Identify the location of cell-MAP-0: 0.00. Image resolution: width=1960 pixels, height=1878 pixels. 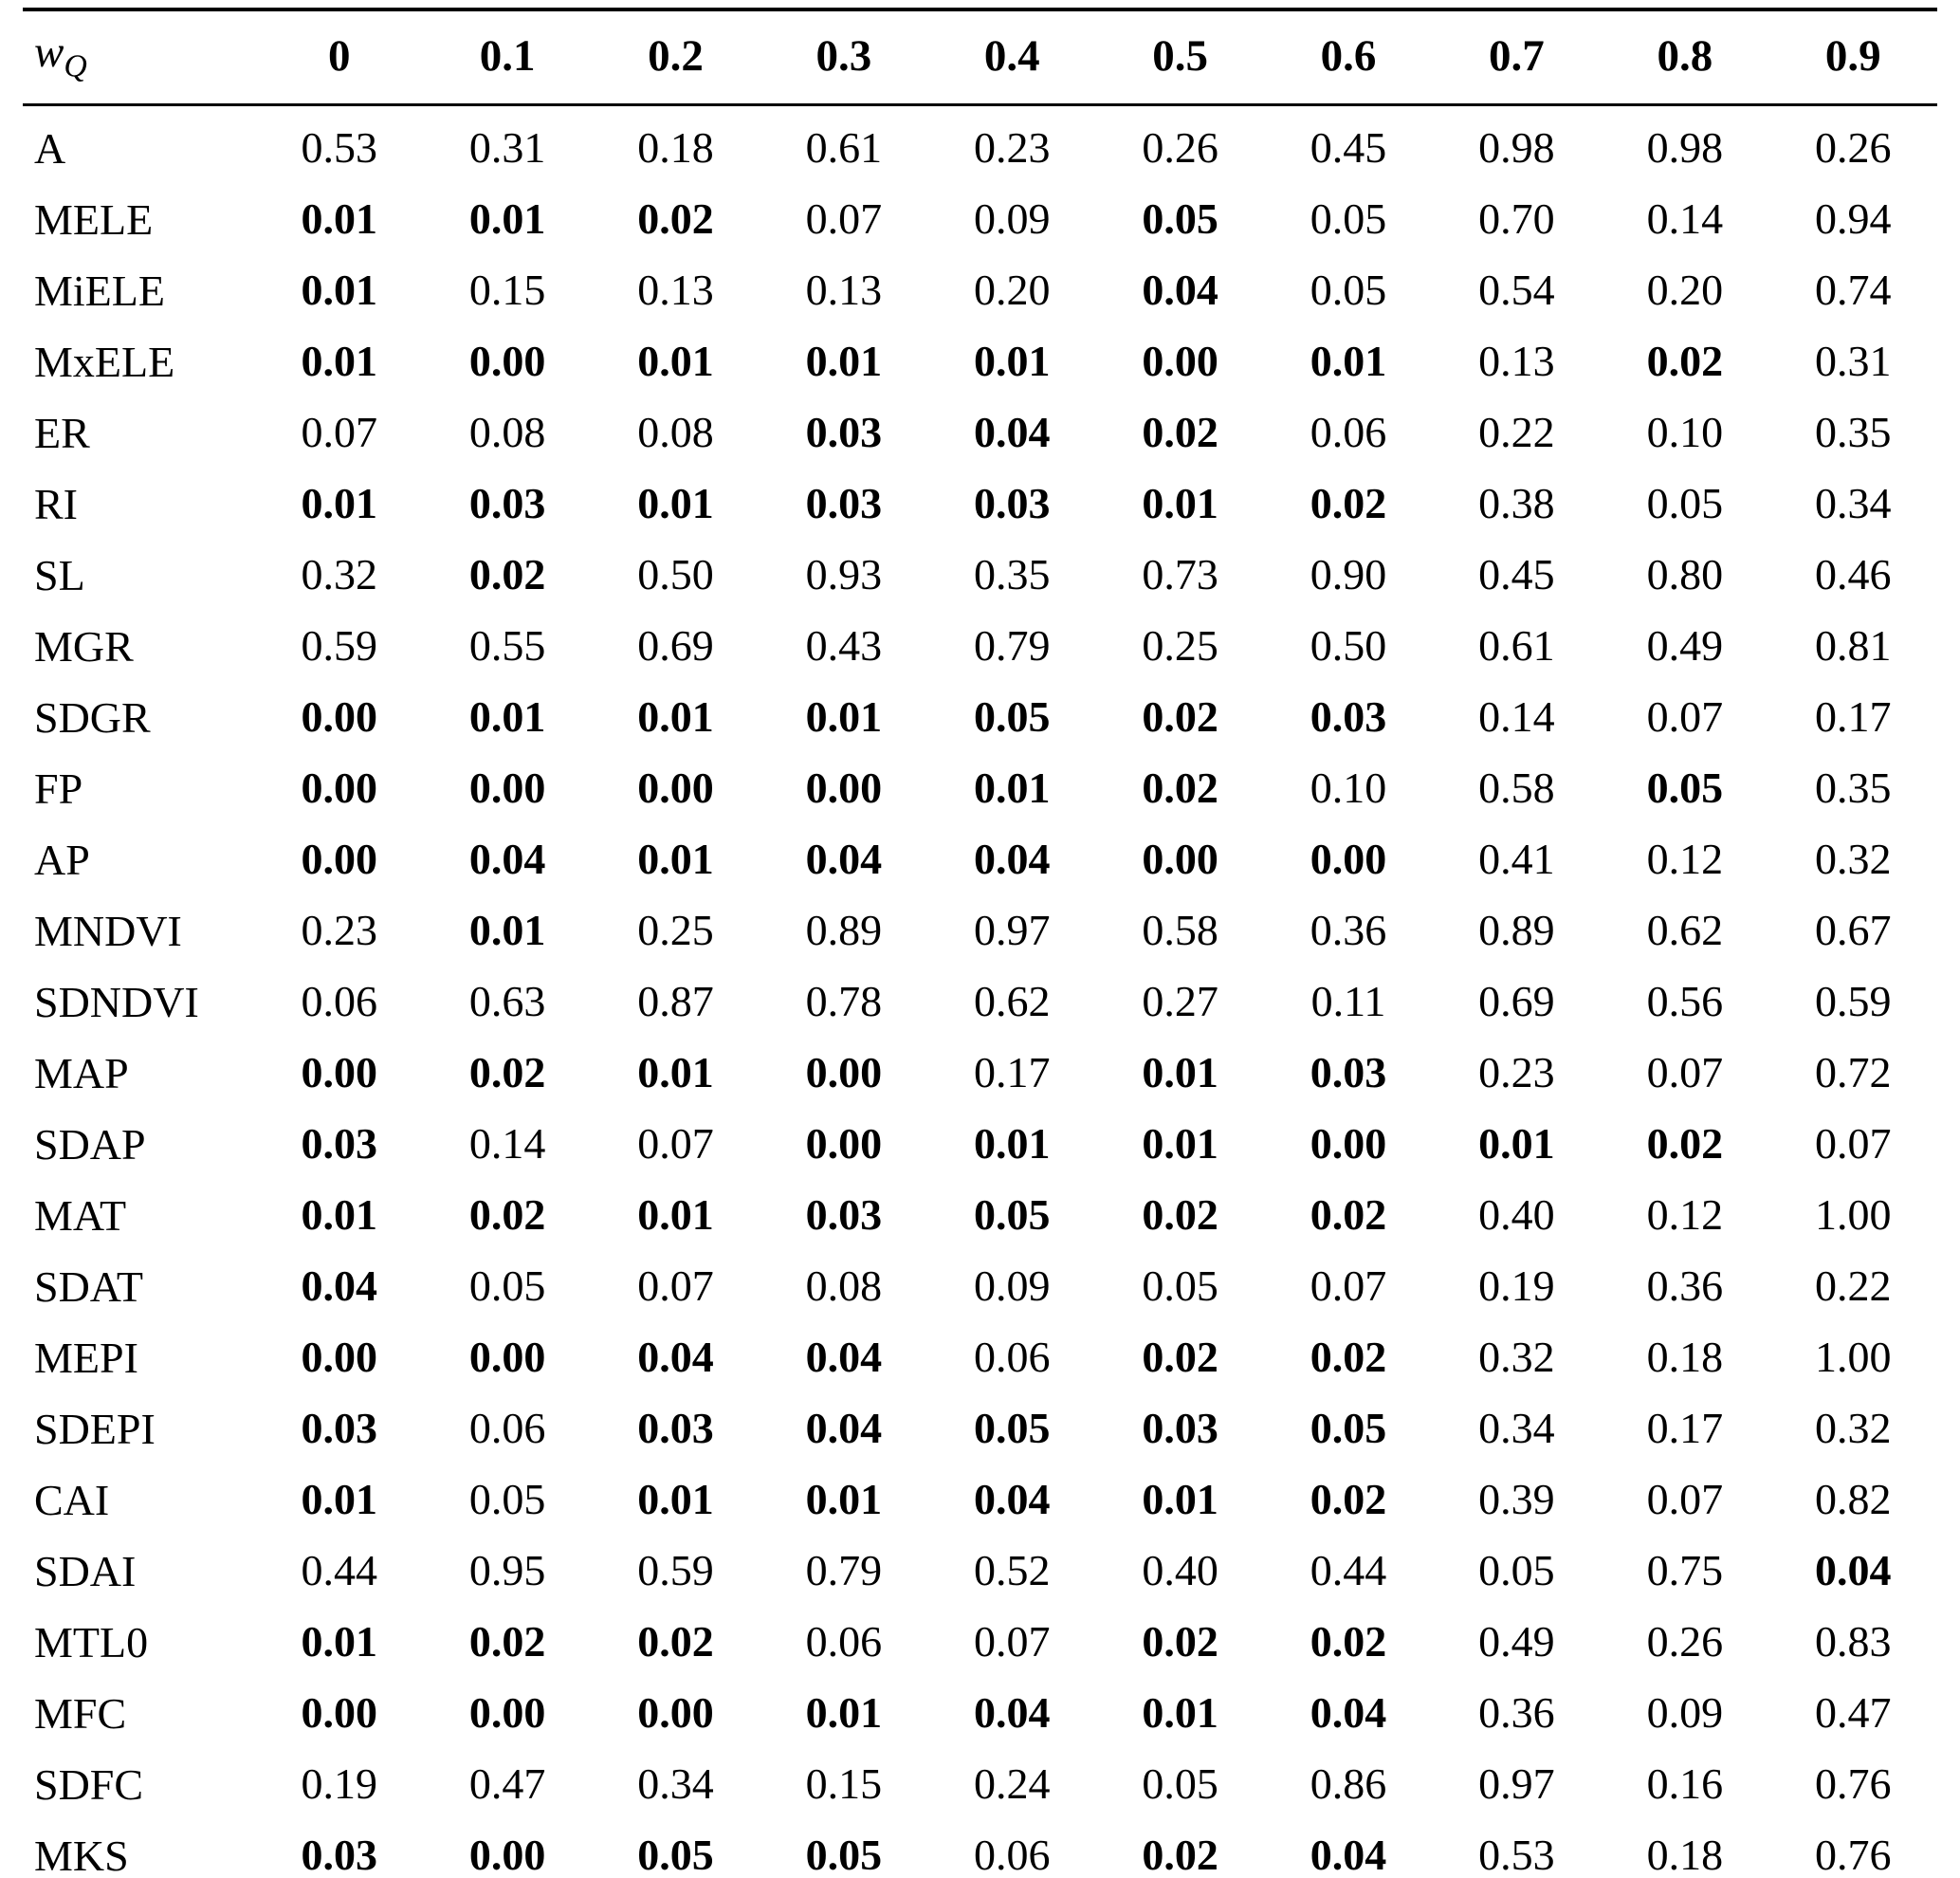
(339, 1072).